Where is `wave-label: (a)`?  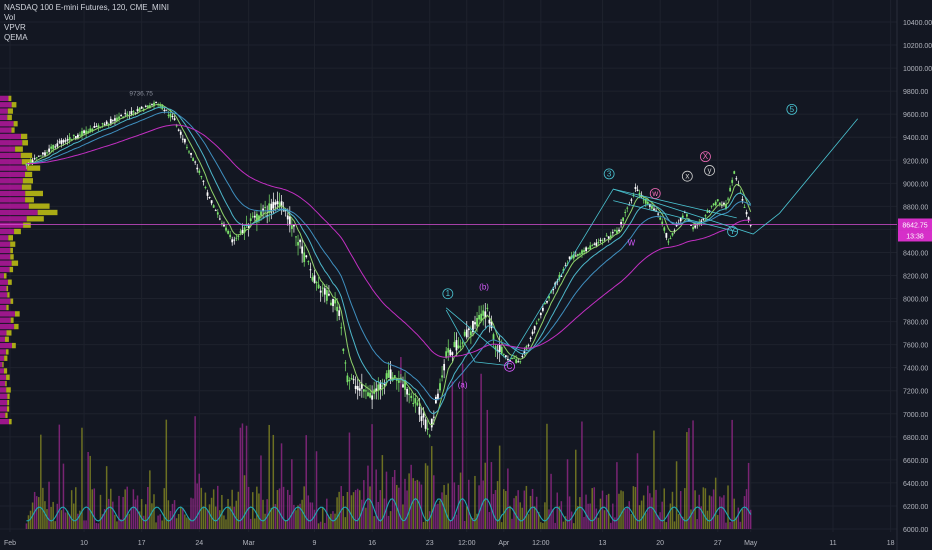
wave-label: (a) is located at coordinates (463, 384).